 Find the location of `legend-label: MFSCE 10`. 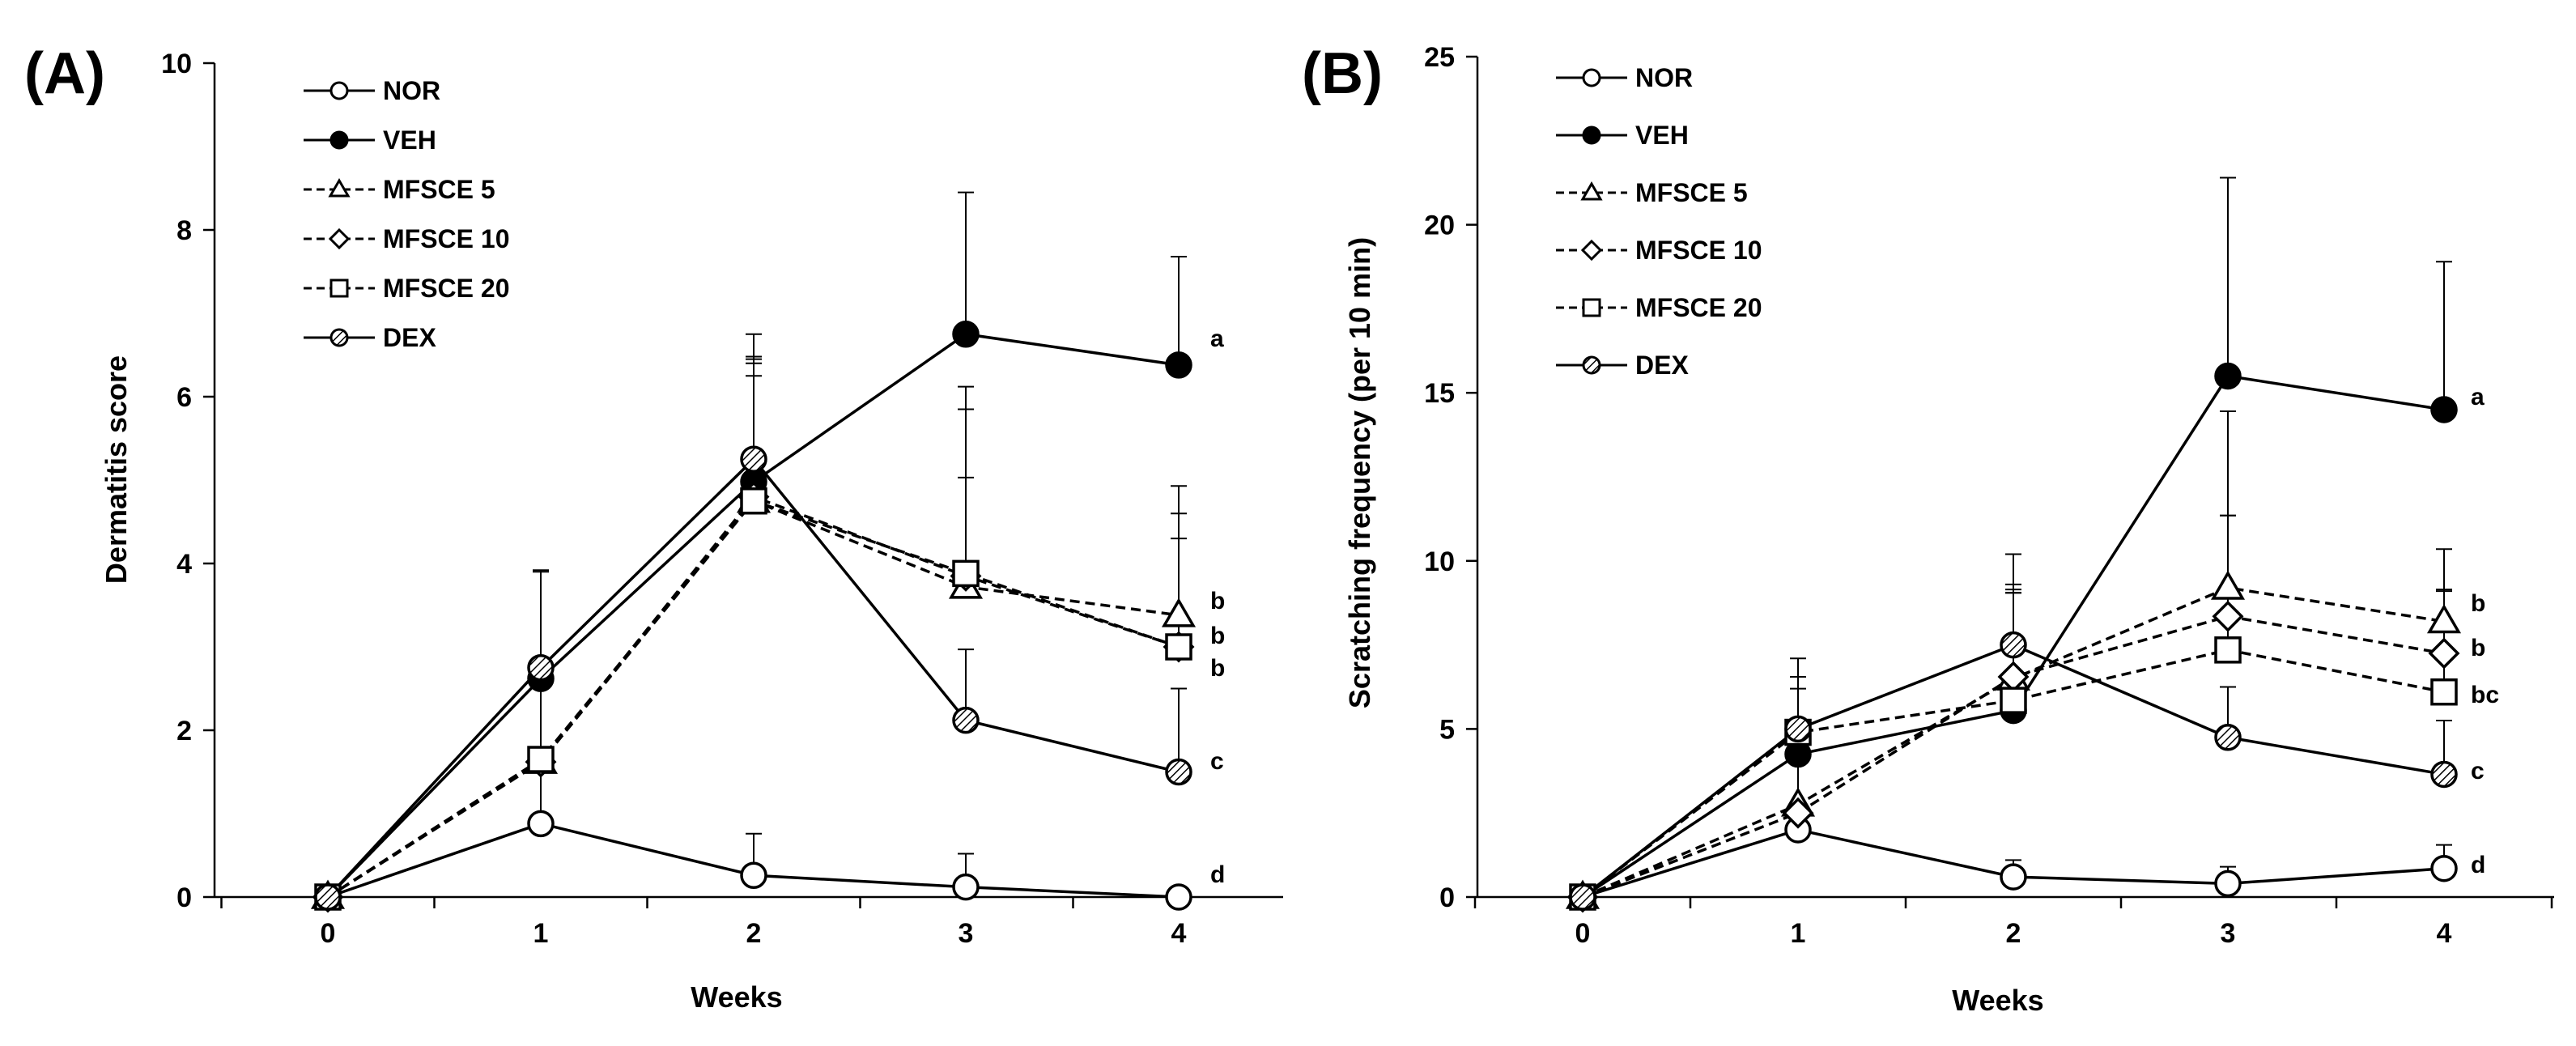

legend-label: MFSCE 10 is located at coordinates (1699, 250).